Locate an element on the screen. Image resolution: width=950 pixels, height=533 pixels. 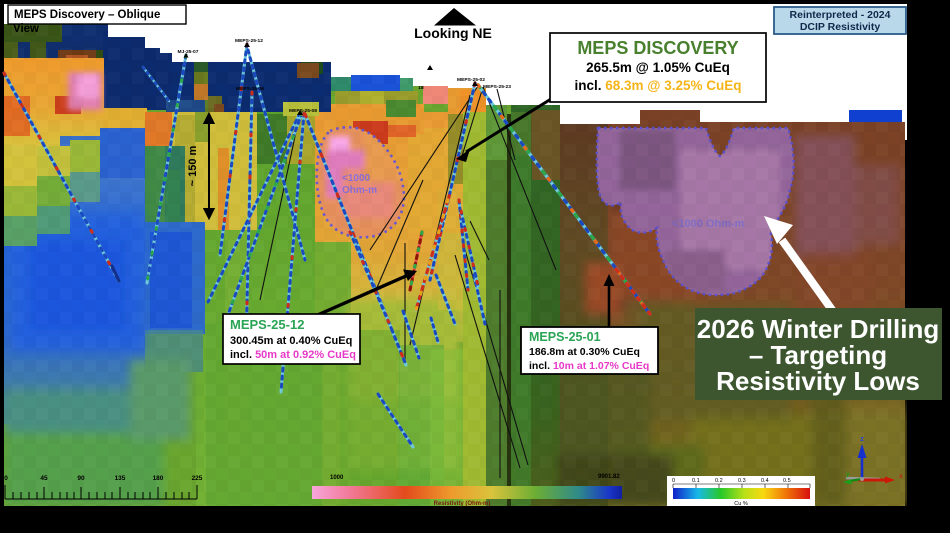
svg-text: MEPS-25-06 is located at coordinates (250, 89).